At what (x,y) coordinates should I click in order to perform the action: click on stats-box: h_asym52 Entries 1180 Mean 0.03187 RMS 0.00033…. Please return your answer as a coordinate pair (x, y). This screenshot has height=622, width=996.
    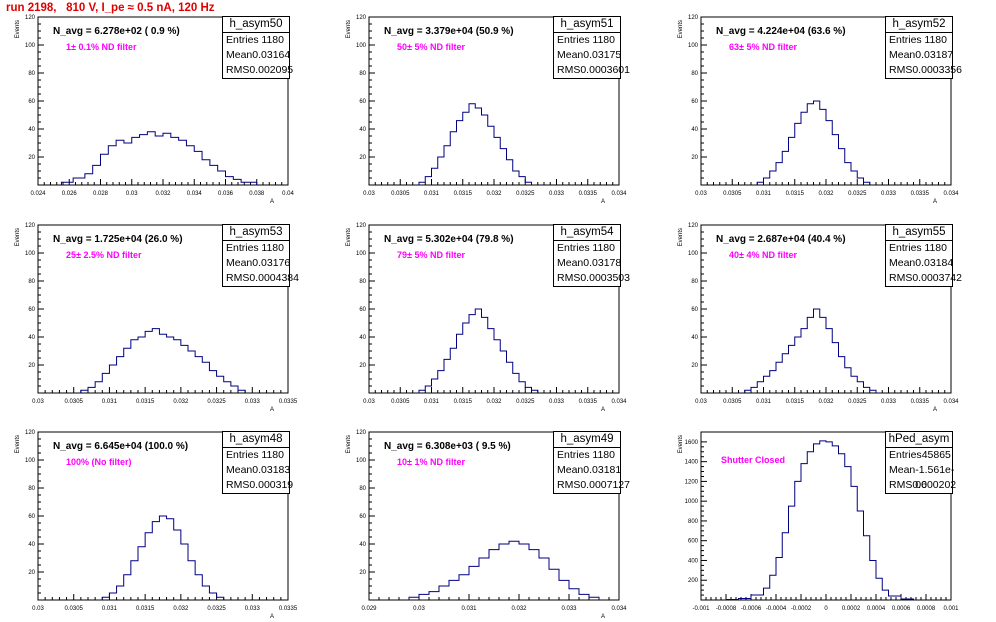
    Looking at the image, I should click on (923, 47).